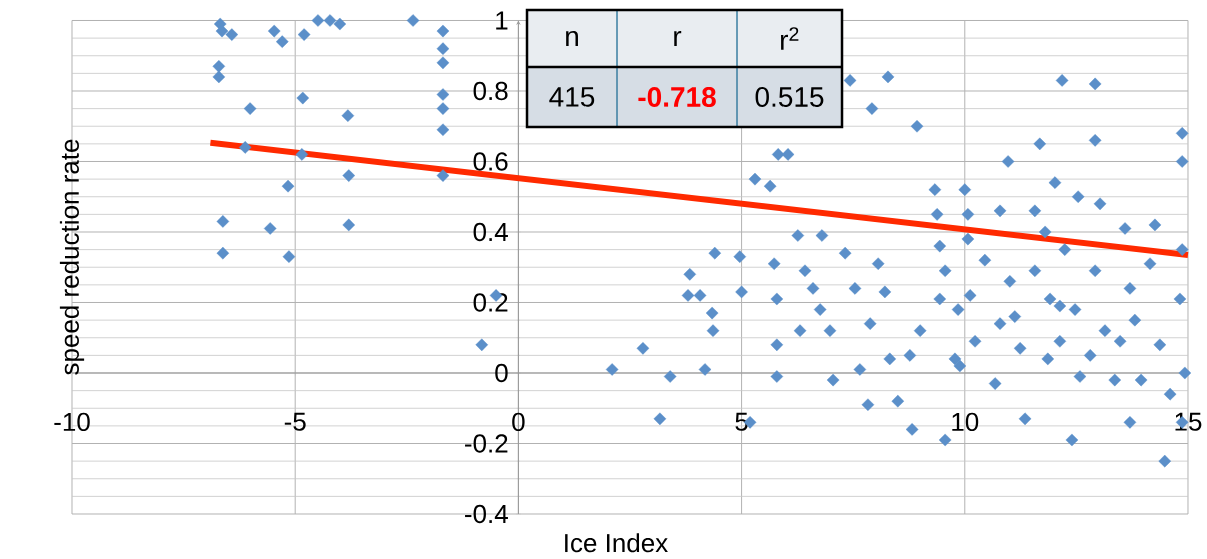 The image size is (1207, 559). Describe the element at coordinates (572, 97) in the screenshot. I see `annotation: 415` at that location.